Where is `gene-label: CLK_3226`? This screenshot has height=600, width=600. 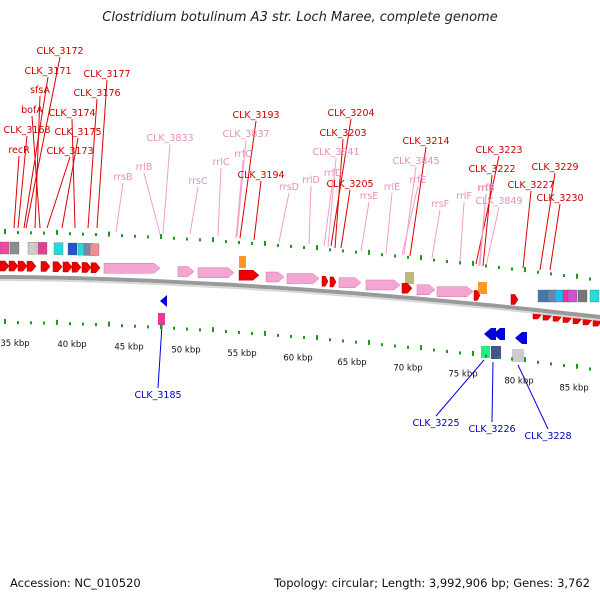 gene-label: CLK_3226 is located at coordinates (491, 429).